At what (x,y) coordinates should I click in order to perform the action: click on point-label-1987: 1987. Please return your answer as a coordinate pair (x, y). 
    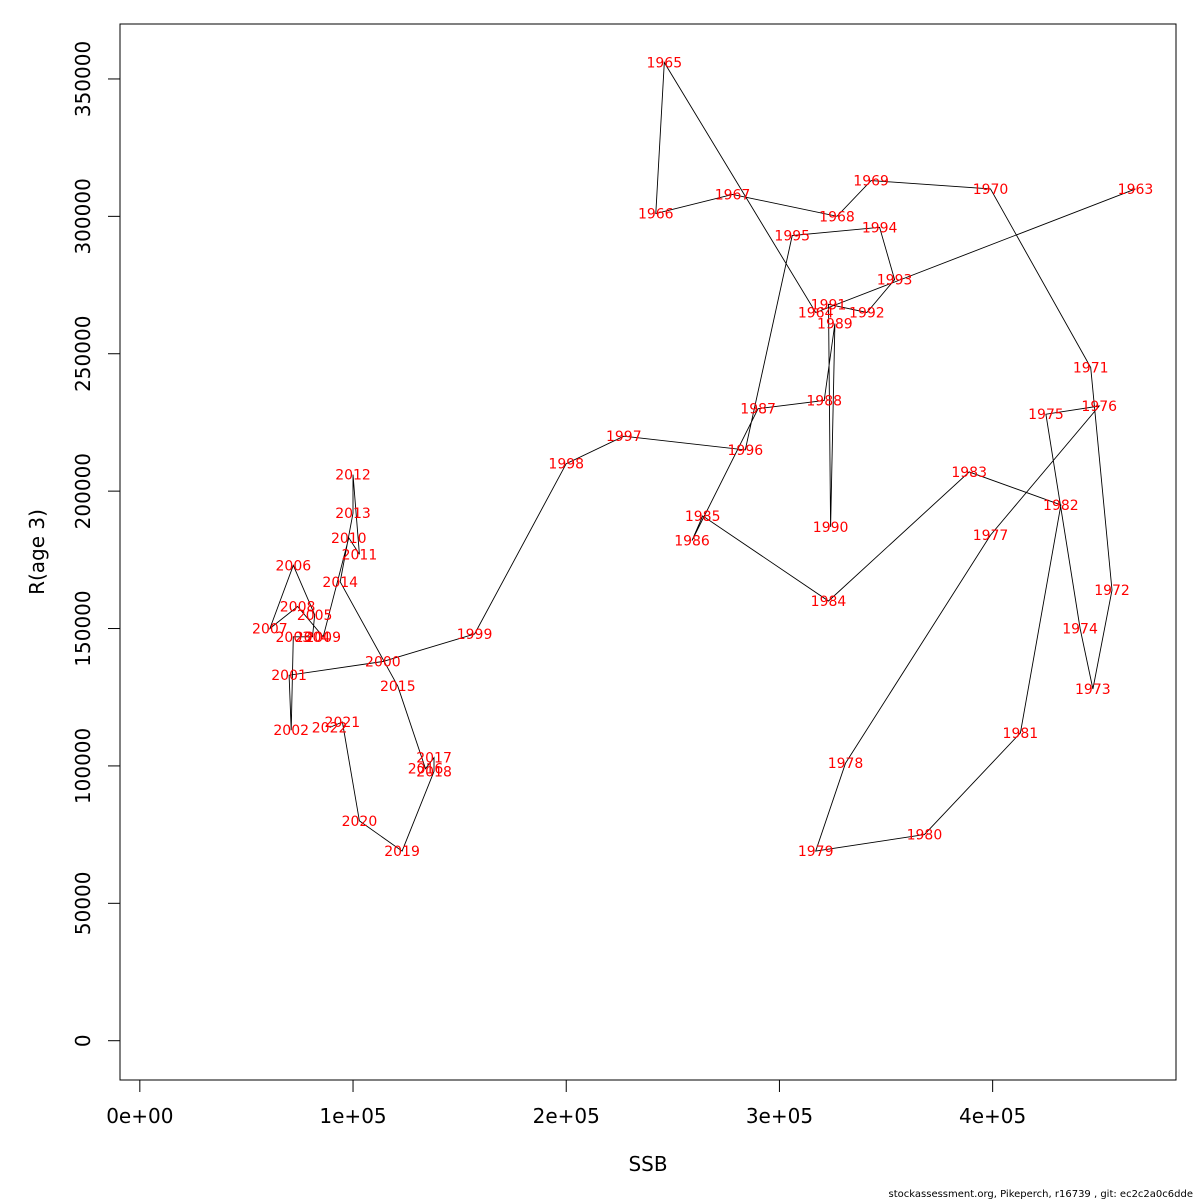
    Looking at the image, I should click on (758, 410).